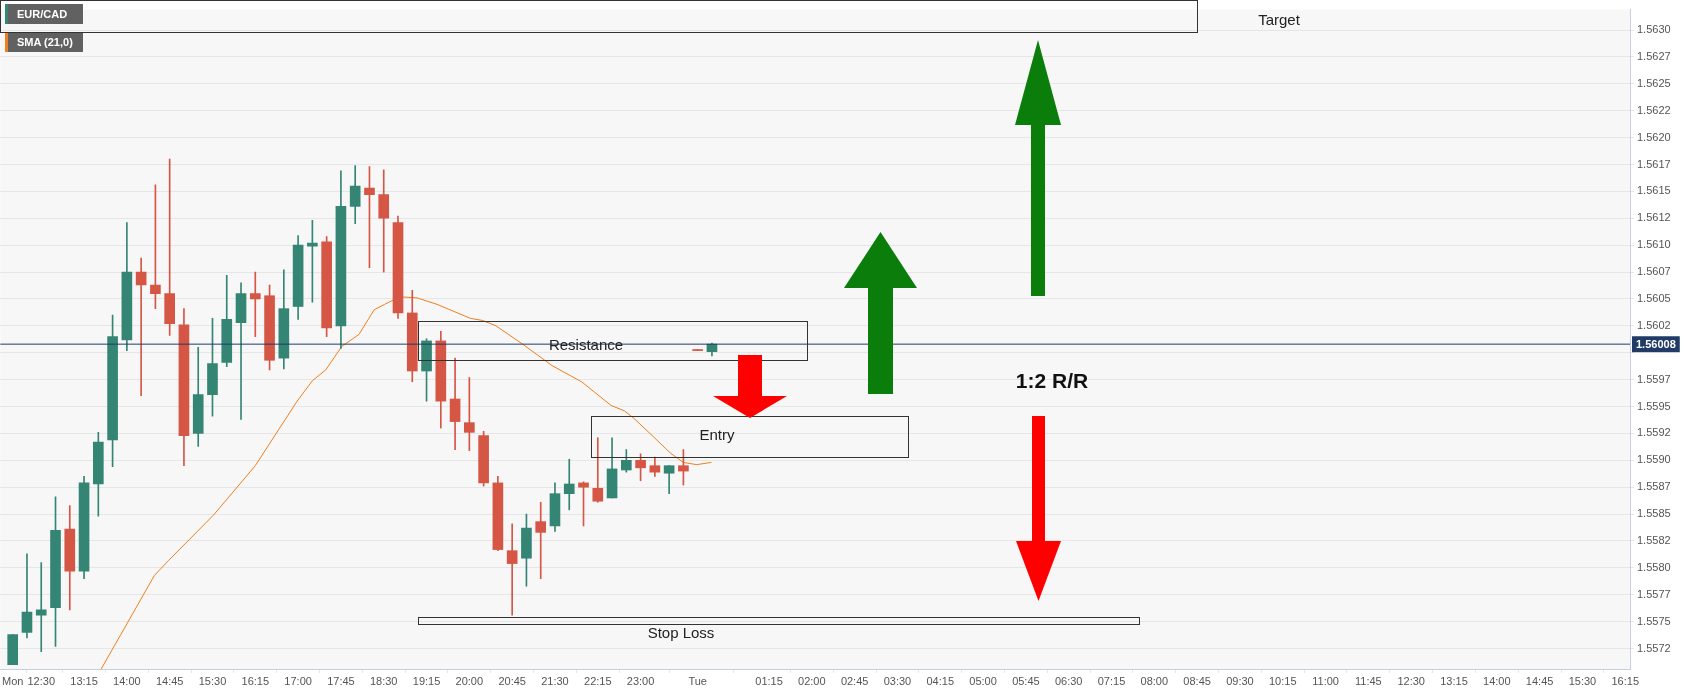  Describe the element at coordinates (598, 680) in the screenshot. I see `x-tick-label: 22:15` at that location.